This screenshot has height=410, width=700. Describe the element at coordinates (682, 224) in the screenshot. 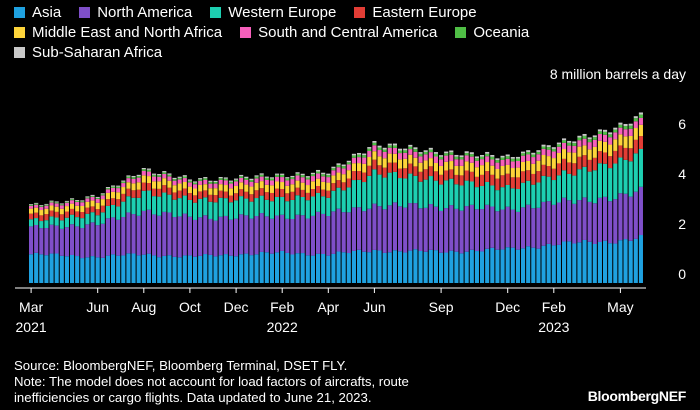

I see `y-tick-label: 2` at that location.